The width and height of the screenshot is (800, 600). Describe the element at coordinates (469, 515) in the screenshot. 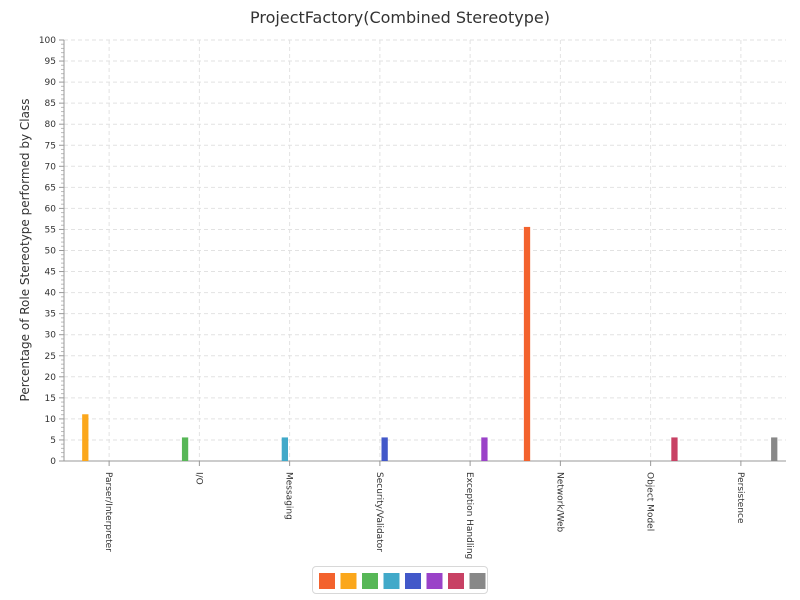

I see `x-tick-label: Exception Handling` at that location.